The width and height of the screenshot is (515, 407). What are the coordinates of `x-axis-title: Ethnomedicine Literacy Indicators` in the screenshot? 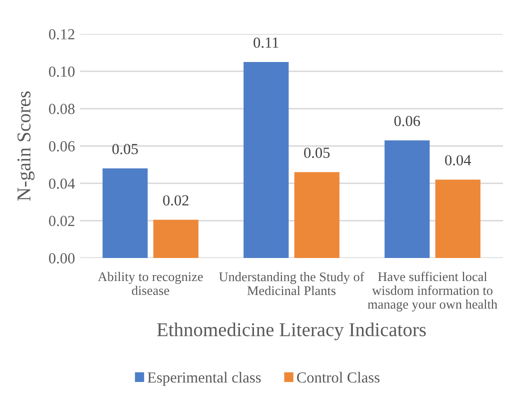 It's located at (291, 331).